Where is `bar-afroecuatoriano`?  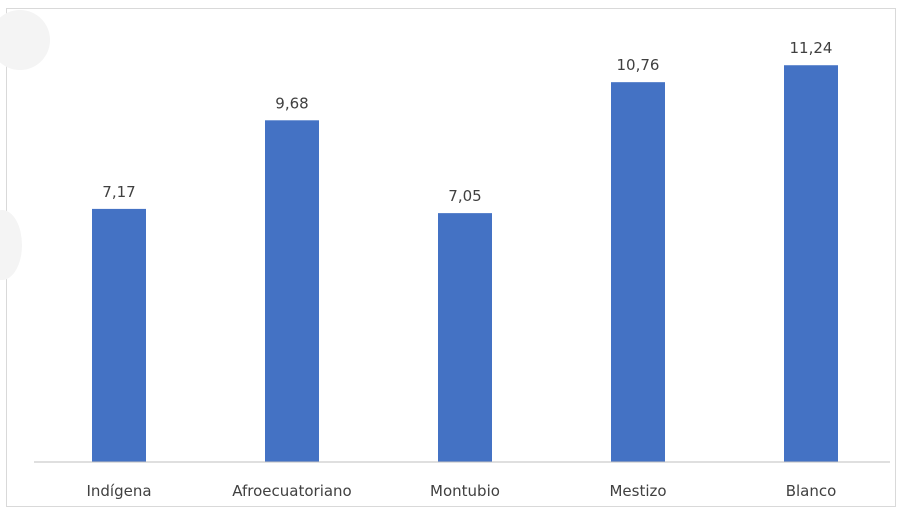 bar-afroecuatoriano is located at coordinates (292, 291).